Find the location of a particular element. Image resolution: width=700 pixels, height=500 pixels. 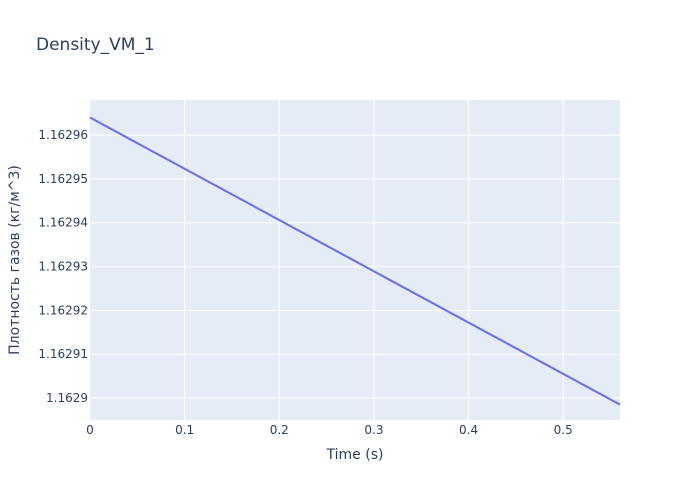

x-tick-label: 0.5 is located at coordinates (563, 430).